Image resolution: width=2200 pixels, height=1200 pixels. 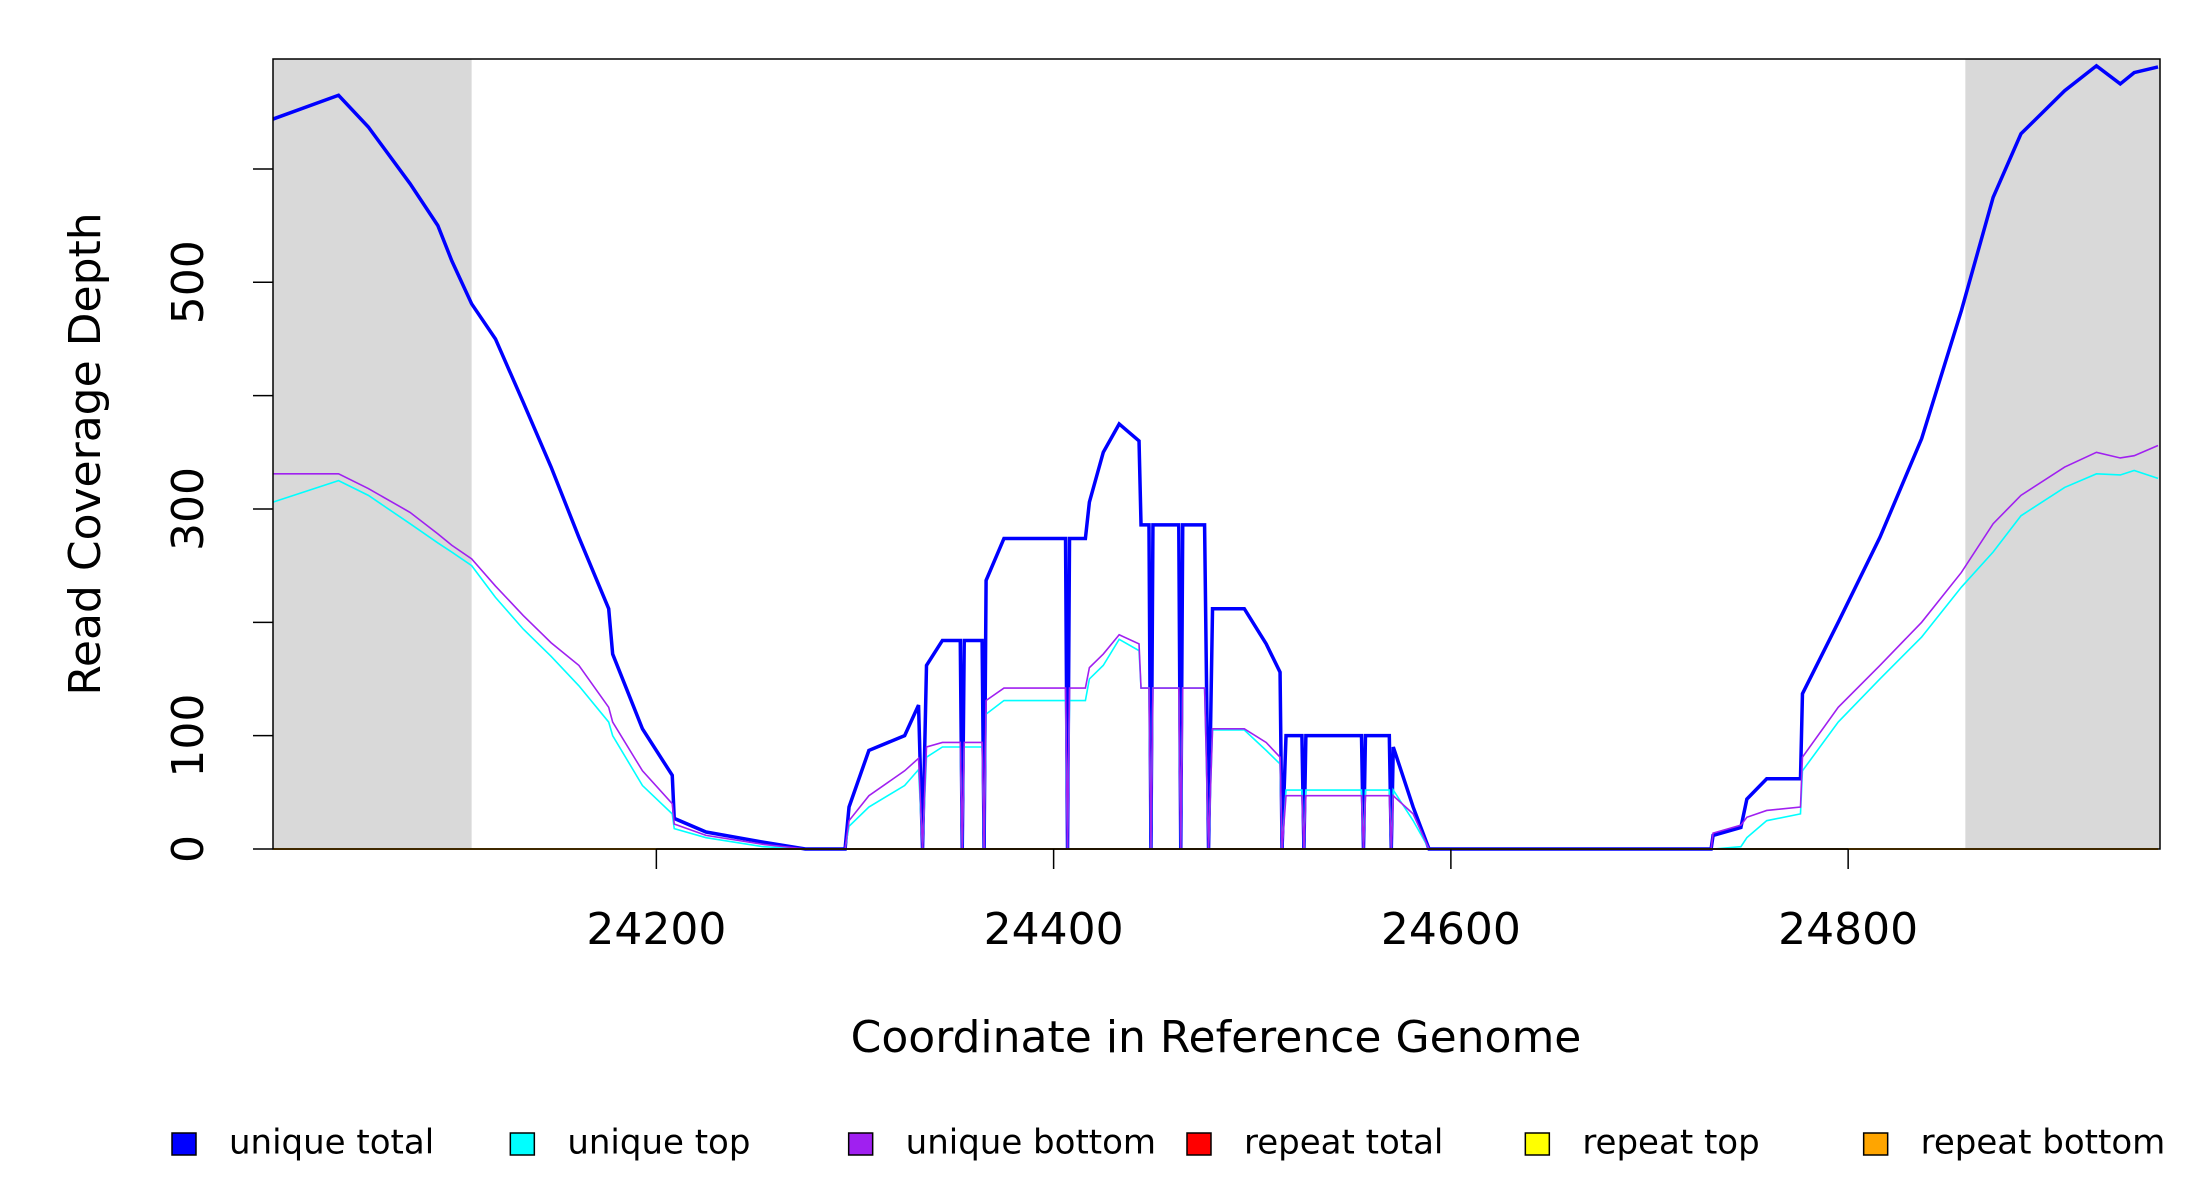 What do you see at coordinates (1216, 1037) in the screenshot?
I see `x-axis-label: Coordinate in Reference Genome` at bounding box center [1216, 1037].